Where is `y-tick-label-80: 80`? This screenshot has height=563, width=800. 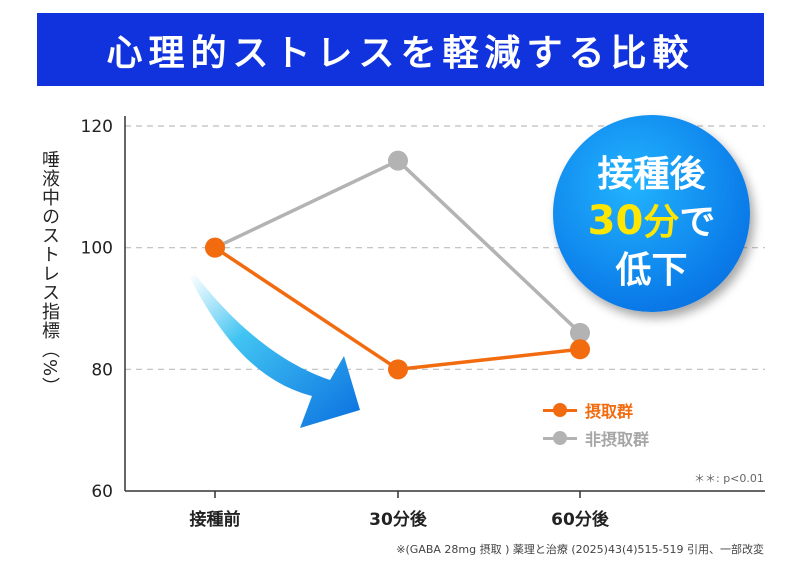
y-tick-label-80: 80 is located at coordinates (102, 370).